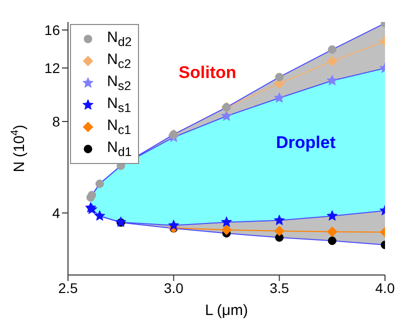 This screenshot has height=329, width=409. What do you see at coordinates (119, 127) in the screenshot?
I see `legend-label: N$_{c1}$` at bounding box center [119, 127].